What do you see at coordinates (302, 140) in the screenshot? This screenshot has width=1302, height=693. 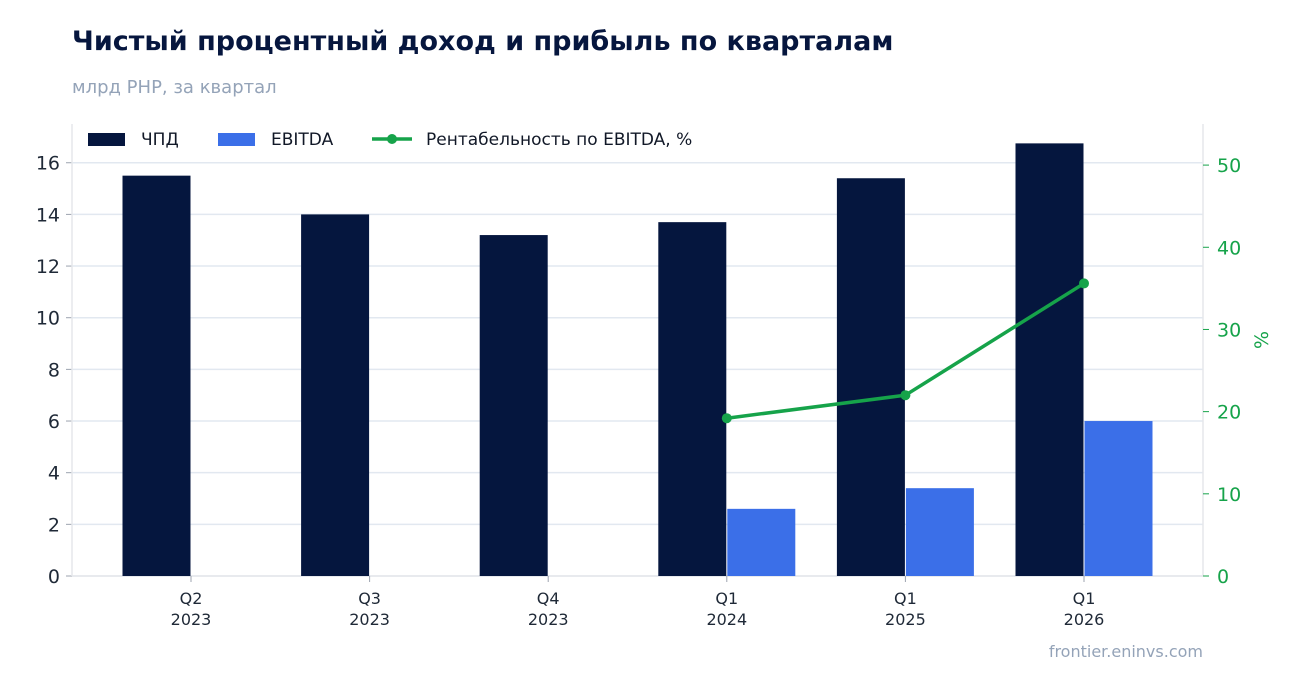 I see `legend-label-ebitda: EBITDA` at bounding box center [302, 140].